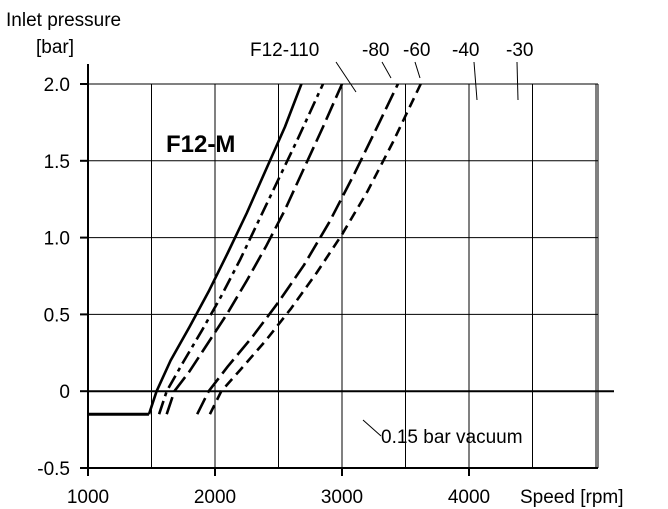 This screenshot has height=509, width=668. What do you see at coordinates (469, 497) in the screenshot?
I see `x-tick-label: 4000` at bounding box center [469, 497].